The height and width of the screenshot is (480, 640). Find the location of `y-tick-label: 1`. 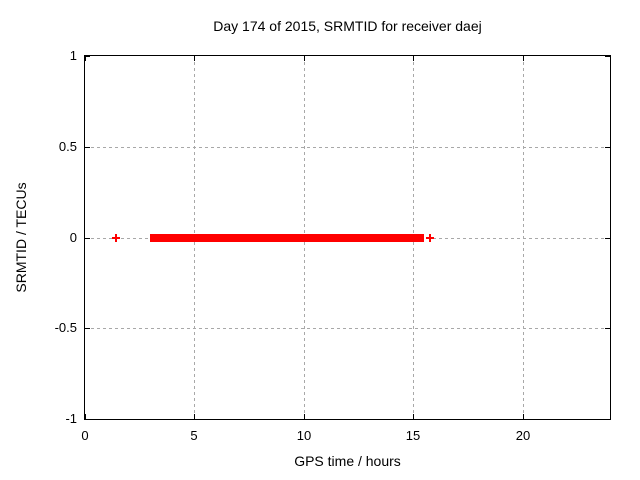

y-tick-label: 1 is located at coordinates (73, 55).